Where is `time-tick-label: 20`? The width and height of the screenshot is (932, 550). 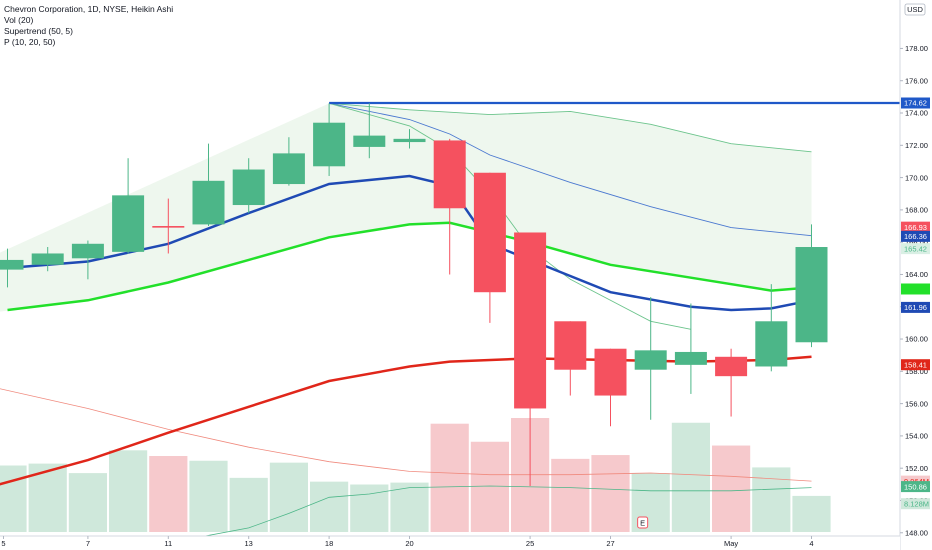
time-tick-label: 20 is located at coordinates (409, 543).